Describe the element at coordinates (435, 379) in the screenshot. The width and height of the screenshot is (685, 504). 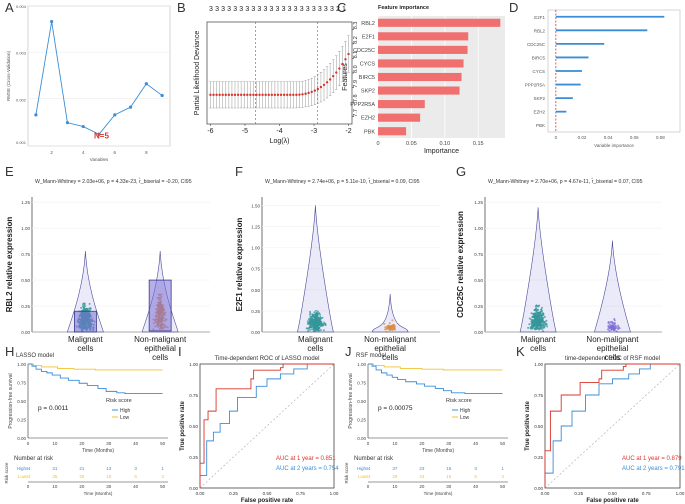
I see `panel-j-curve-high` at that location.